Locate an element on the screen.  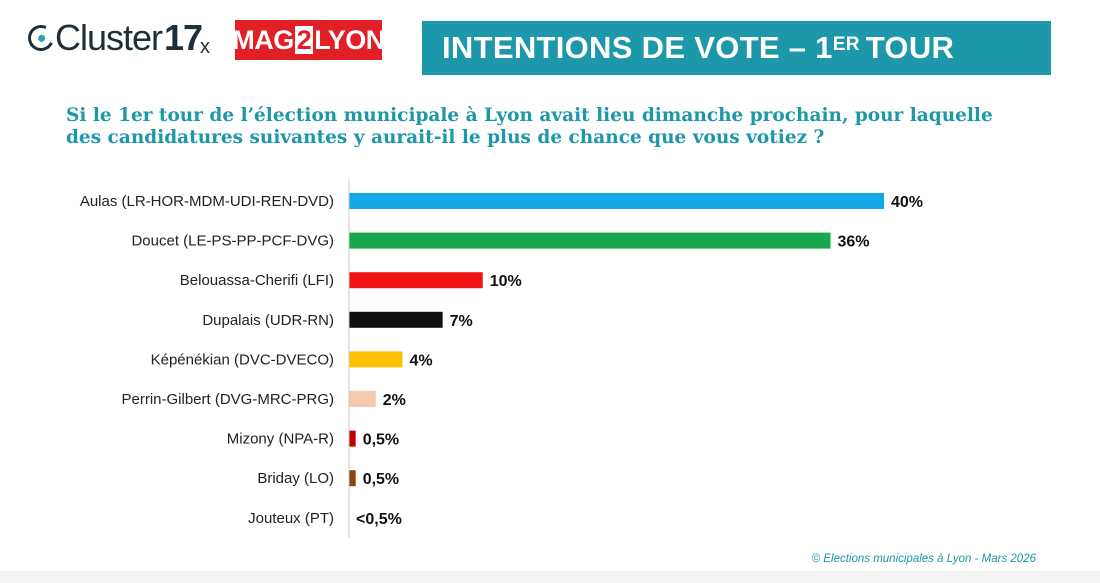
category-label: Mizony (NPA-R) is located at coordinates (280, 439).